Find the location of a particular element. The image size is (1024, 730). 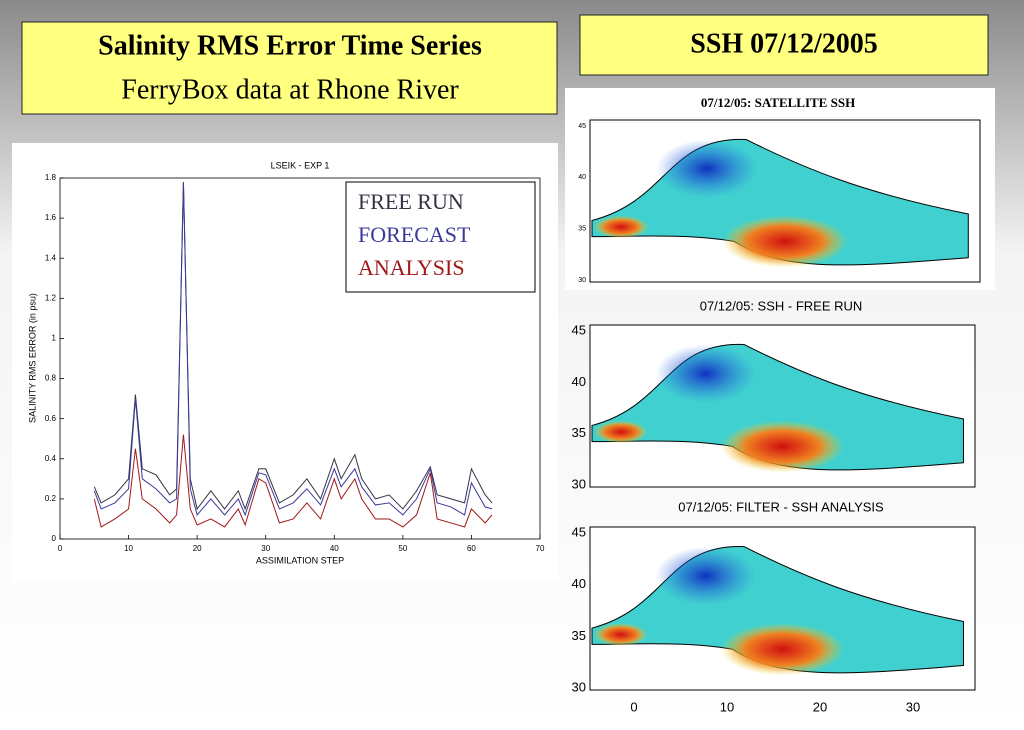

right-title: SSH 07/12/2005 is located at coordinates (783, 43).